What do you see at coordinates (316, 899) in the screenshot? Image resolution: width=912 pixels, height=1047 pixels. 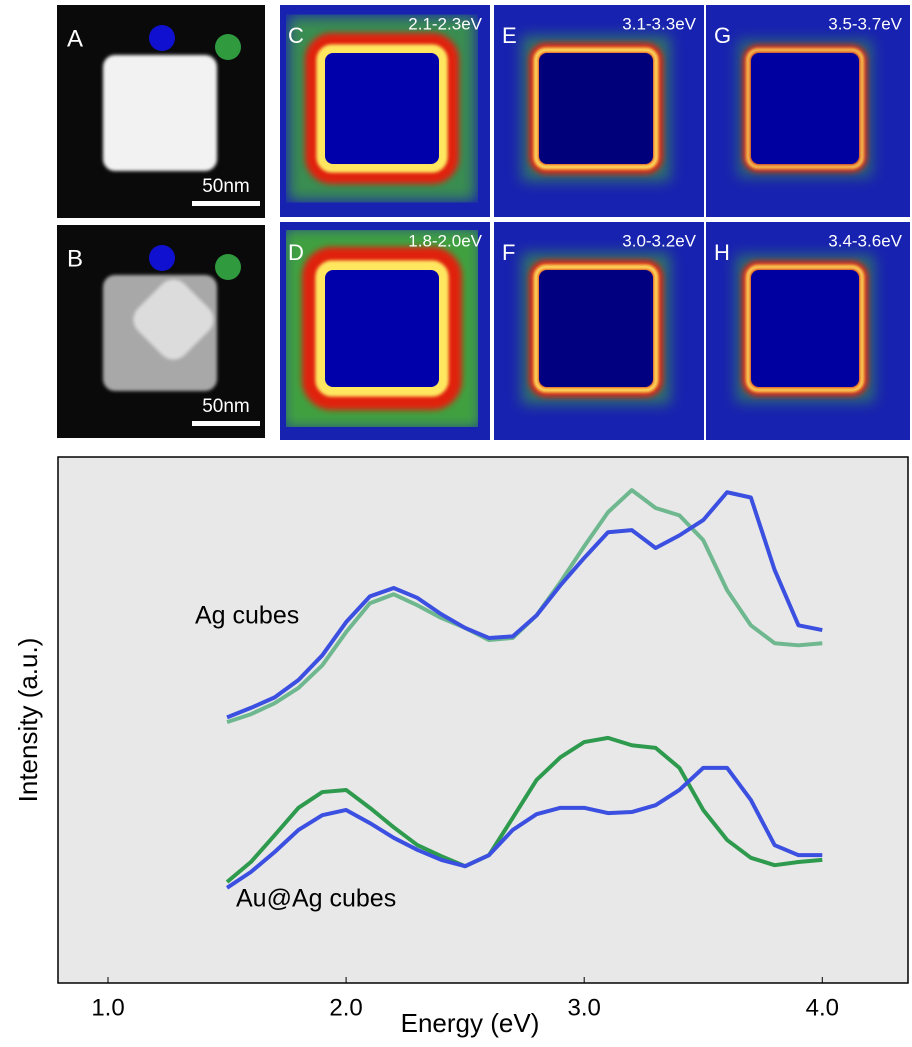 I see `annotation: Au@Ag cubes` at bounding box center [316, 899].